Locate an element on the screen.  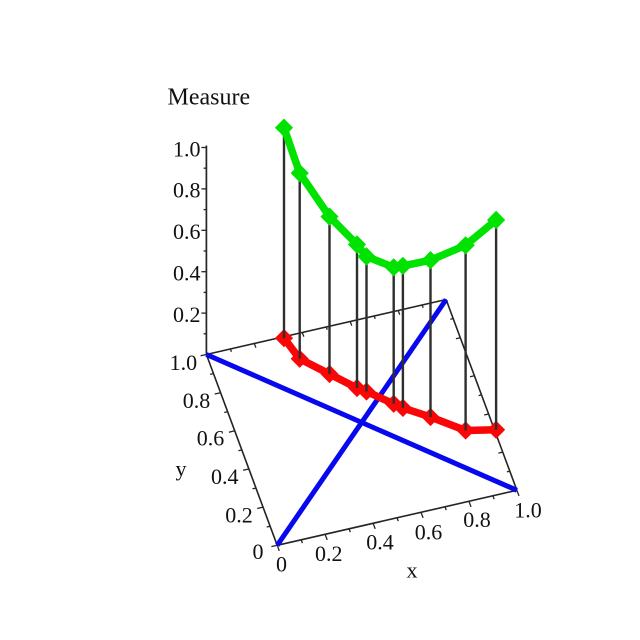
svg-text: y is located at coordinates (181, 468).